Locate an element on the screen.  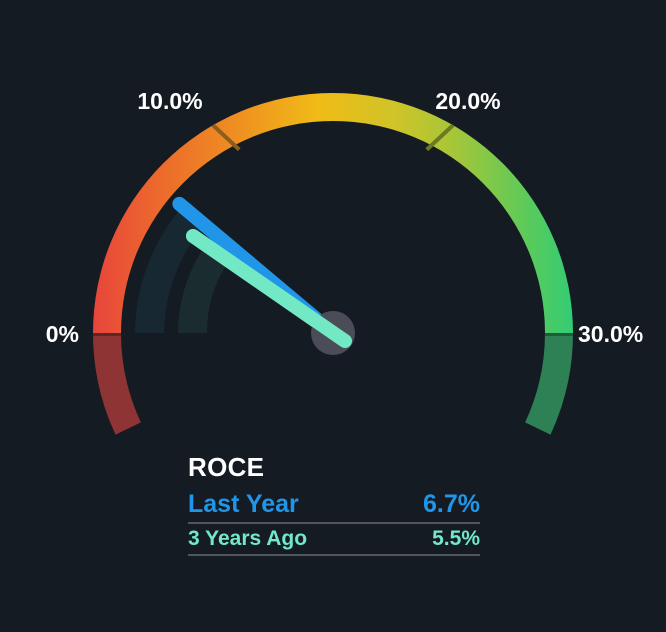
gauge-needles is located at coordinates (263, 275).